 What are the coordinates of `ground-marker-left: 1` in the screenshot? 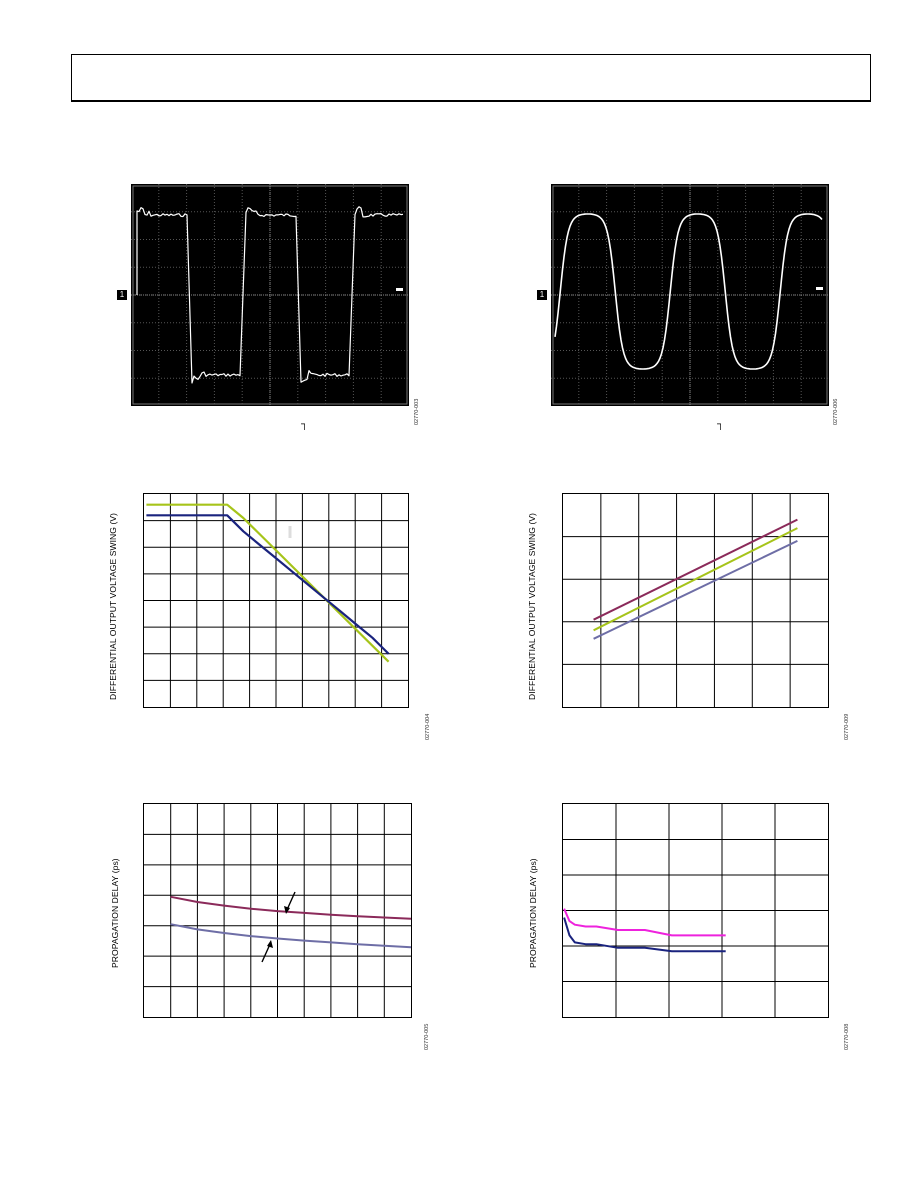 It's located at (122, 295).